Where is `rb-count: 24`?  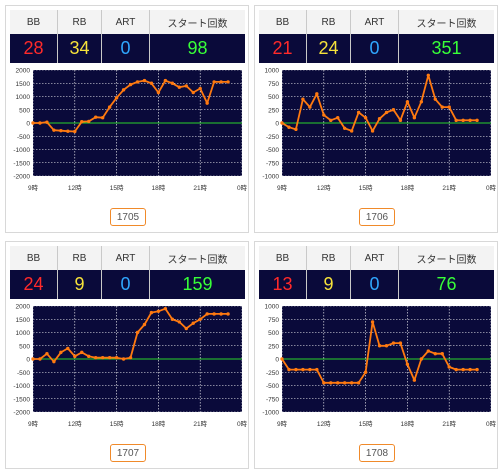
rb-count: 24 is located at coordinates (329, 48).